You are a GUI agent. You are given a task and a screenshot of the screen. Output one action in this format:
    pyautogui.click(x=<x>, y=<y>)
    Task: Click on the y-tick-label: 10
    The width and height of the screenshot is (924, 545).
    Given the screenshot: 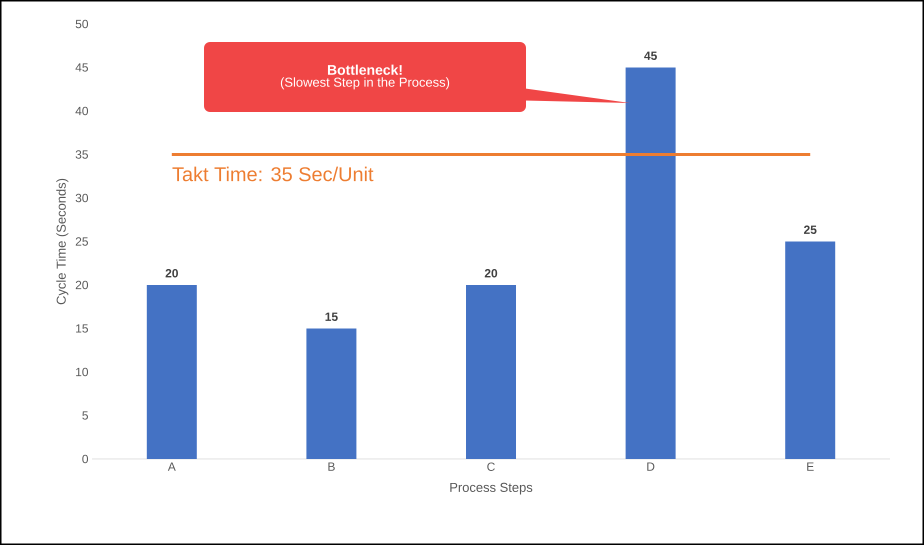 What is the action you would take?
    pyautogui.click(x=82, y=372)
    